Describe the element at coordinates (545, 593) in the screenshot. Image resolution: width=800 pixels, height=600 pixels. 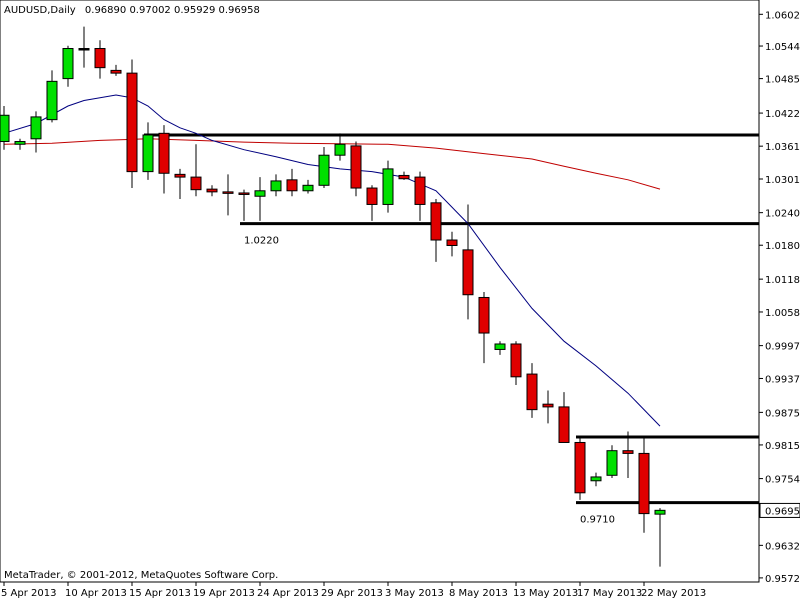
I see `x-tick-label: 13 May 2013` at that location.